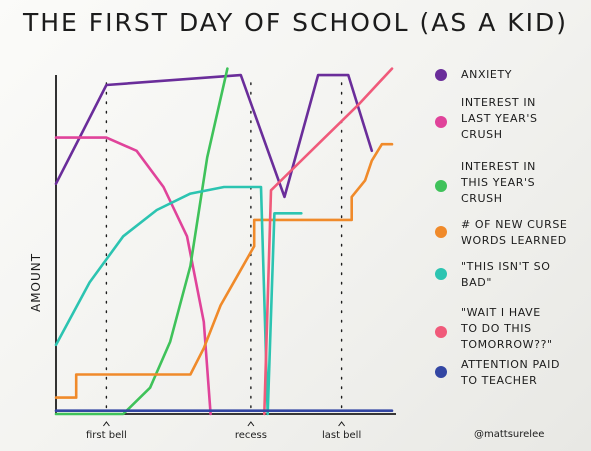  Describe the element at coordinates (106, 435) in the screenshot. I see `x-tick-label-0: first bell` at that location.